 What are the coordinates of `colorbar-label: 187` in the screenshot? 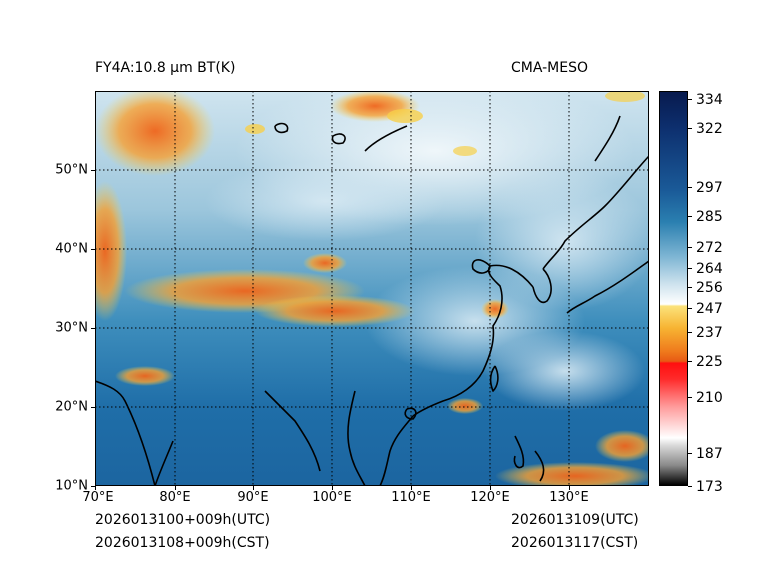 It's located at (709, 454).